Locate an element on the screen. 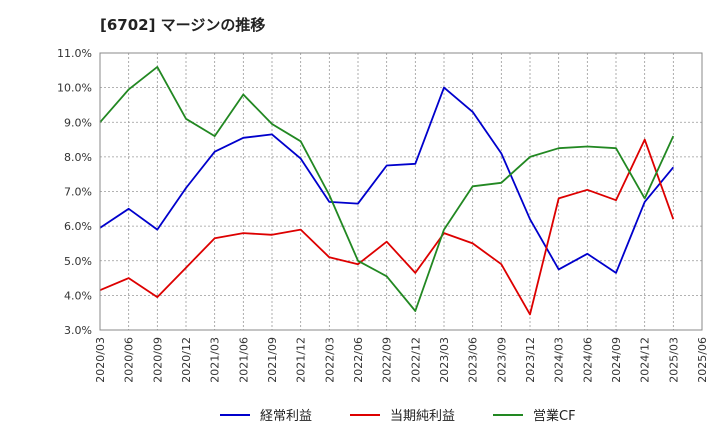  y-tick-label: 8.0% is located at coordinates (78, 157).